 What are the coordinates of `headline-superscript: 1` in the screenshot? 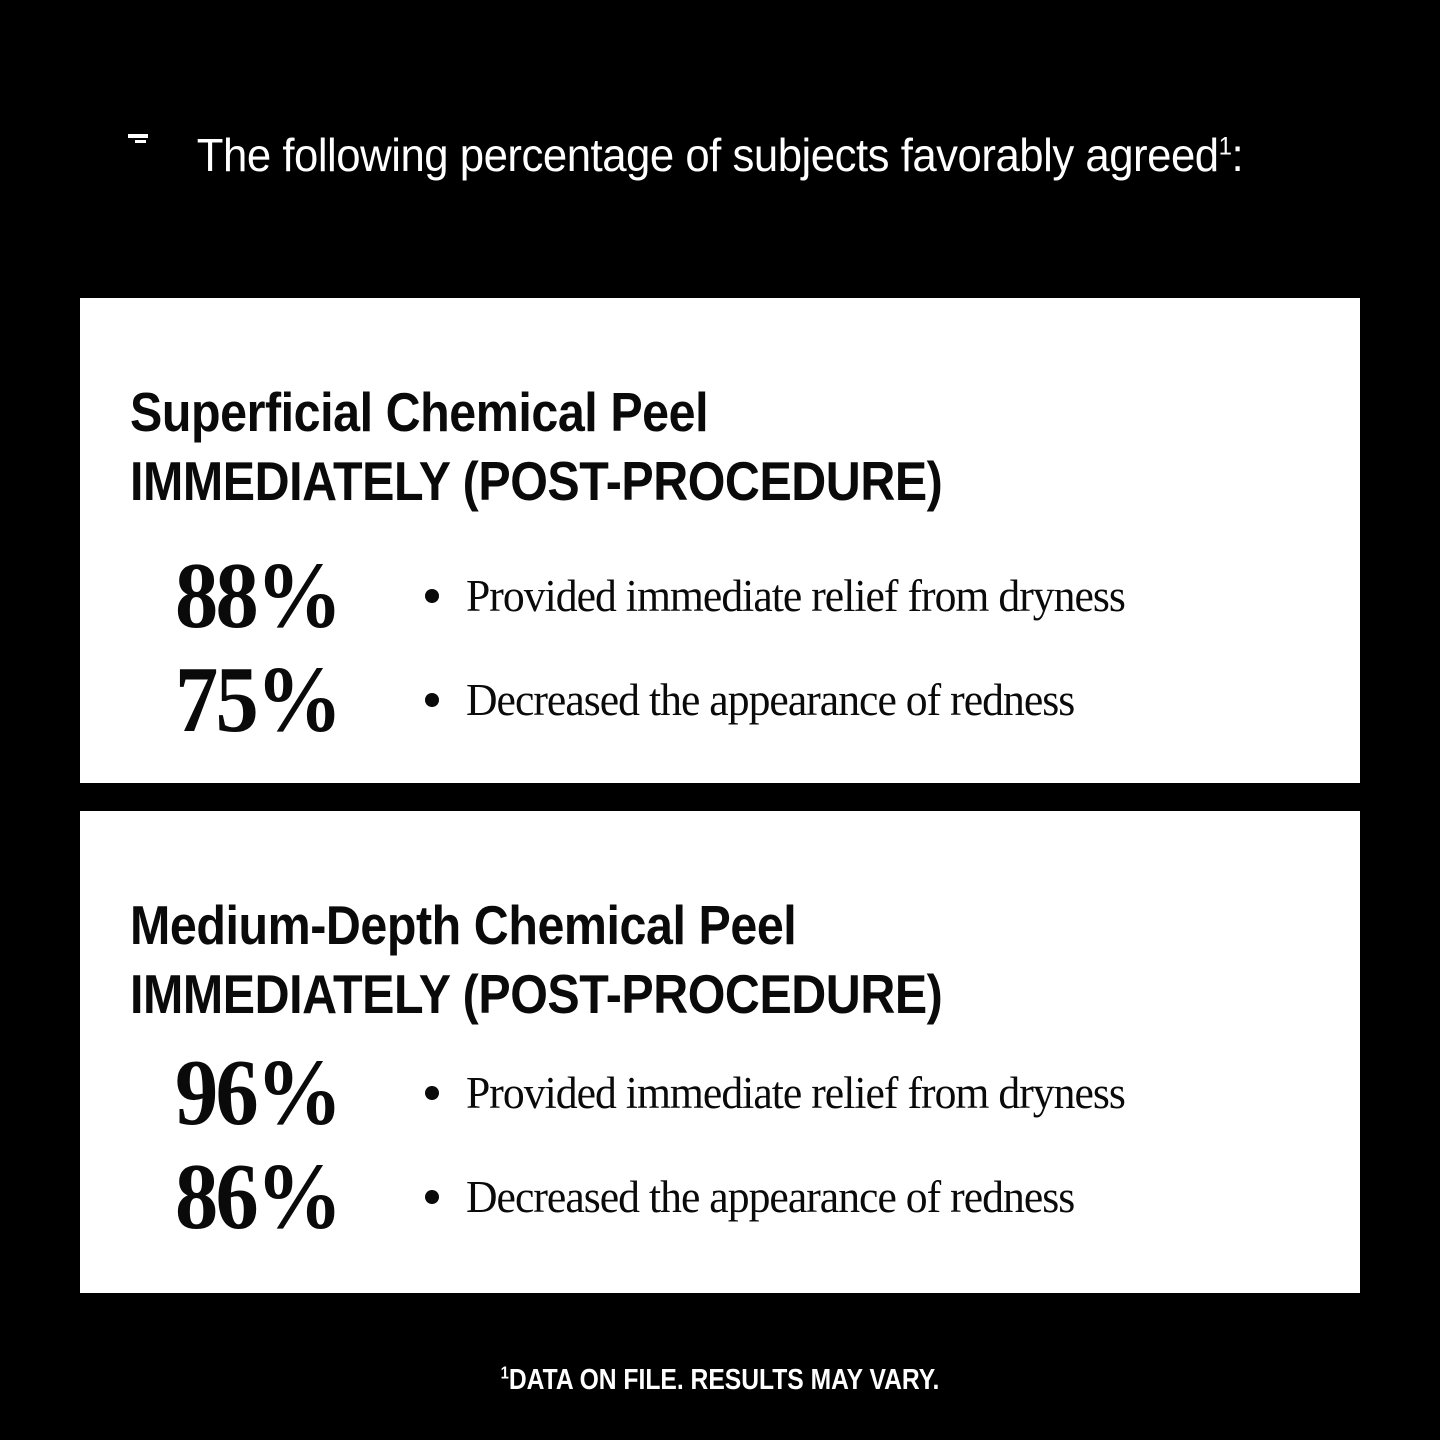 It's located at (1225, 146).